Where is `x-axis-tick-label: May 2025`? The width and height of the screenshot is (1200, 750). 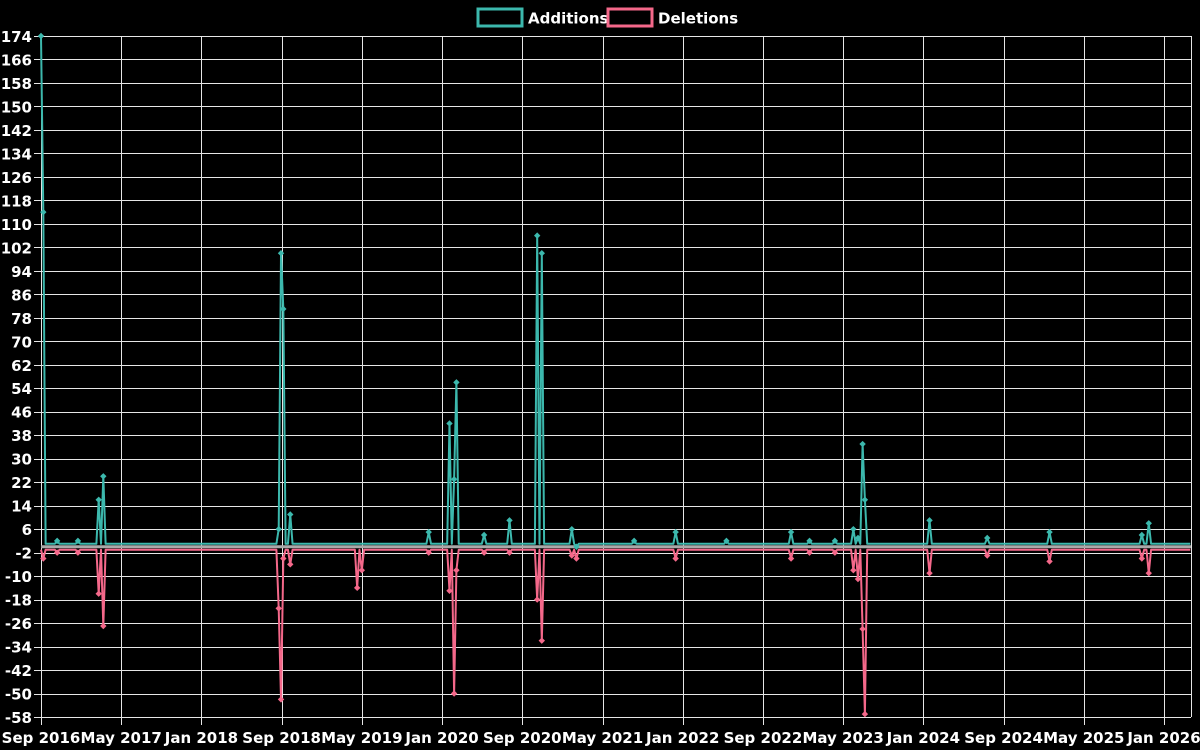
x-axis-tick-label: May 2025 is located at coordinates (1083, 738).